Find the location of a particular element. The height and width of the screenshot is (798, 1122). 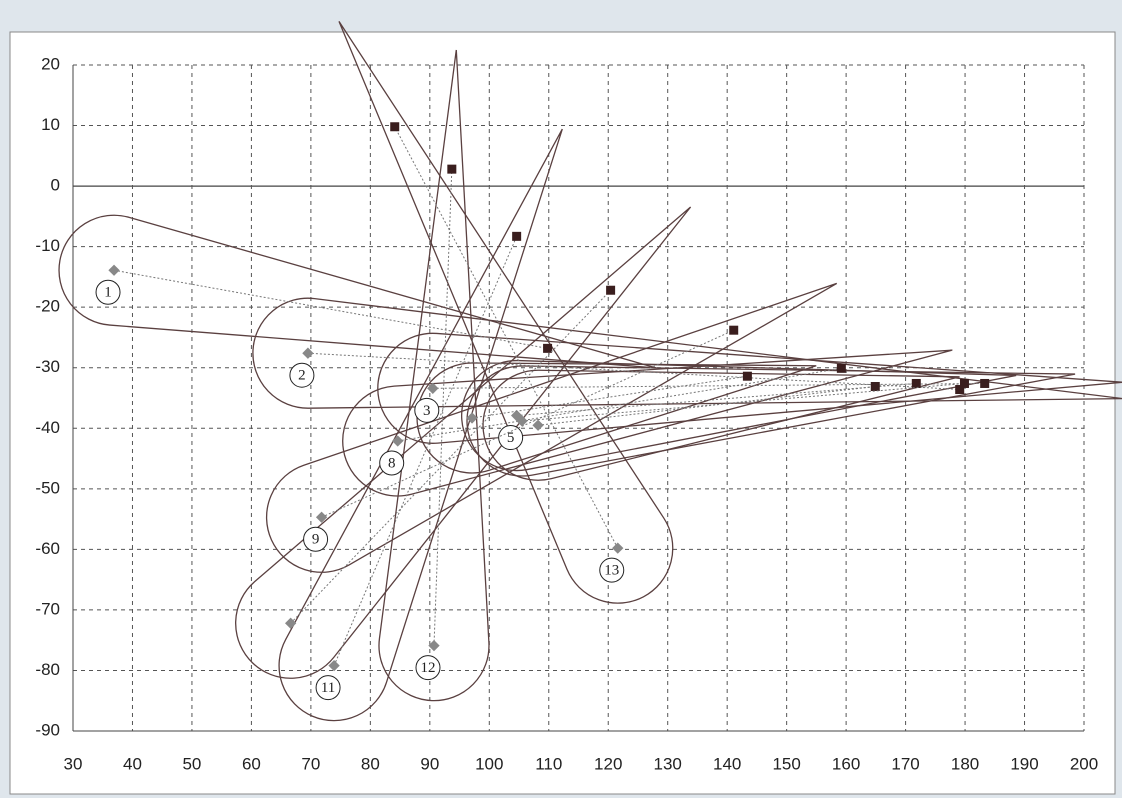

point-label: 1 is located at coordinates (108, 293).